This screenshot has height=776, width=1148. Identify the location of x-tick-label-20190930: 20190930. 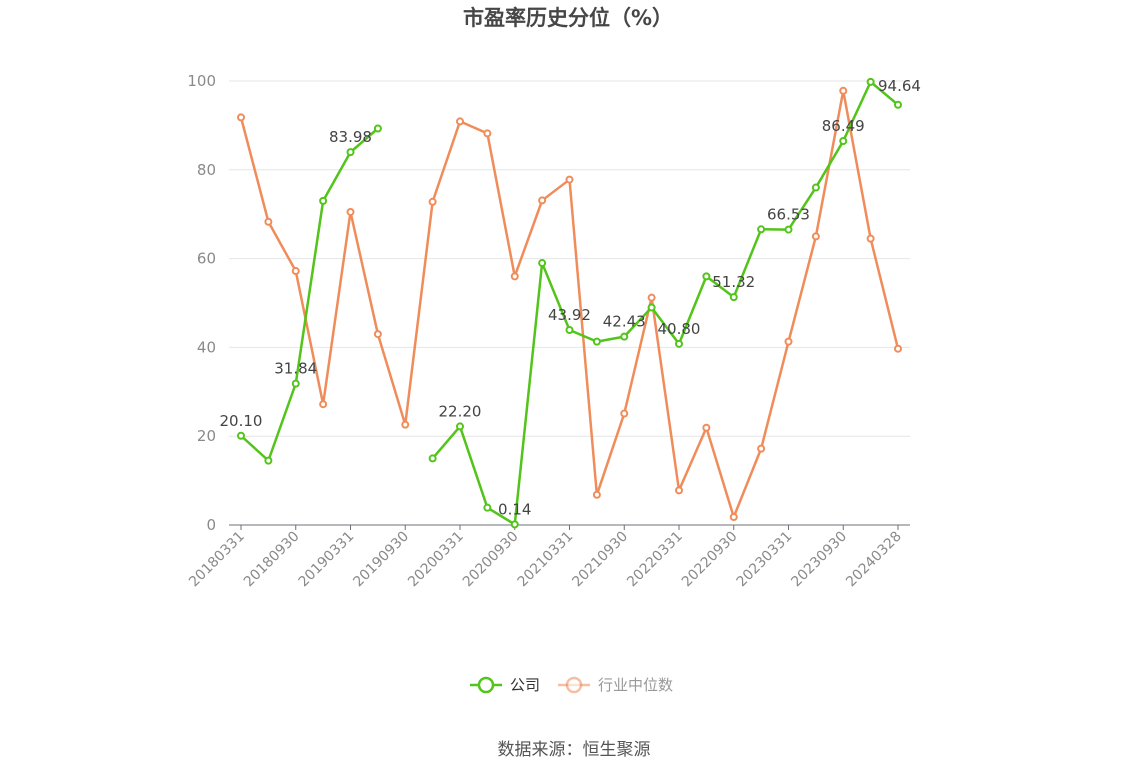
(381, 560).